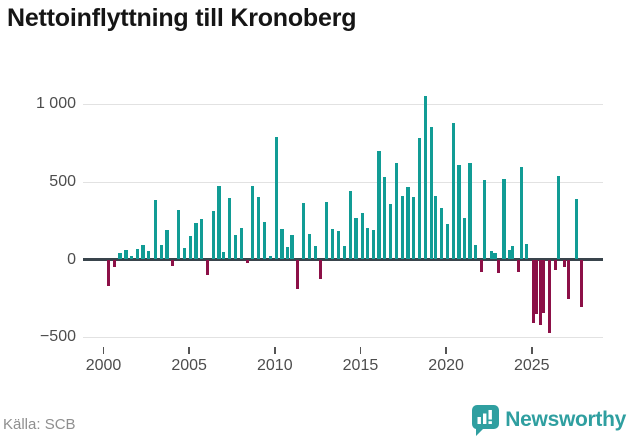 This screenshot has height=439, width=631. Describe the element at coordinates (565, 419) in the screenshot. I see `brand-name: Newsworthy` at that location.